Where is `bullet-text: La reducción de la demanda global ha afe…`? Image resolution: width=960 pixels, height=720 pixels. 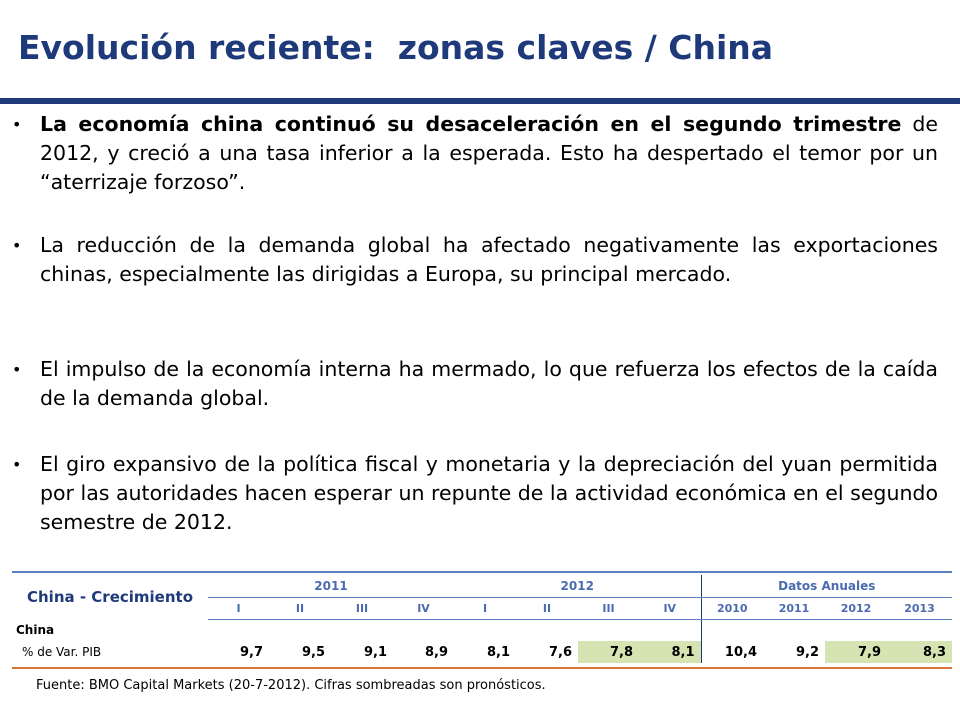 bullet-text: La reducción de la demanda global ha afe… is located at coordinates (489, 259).